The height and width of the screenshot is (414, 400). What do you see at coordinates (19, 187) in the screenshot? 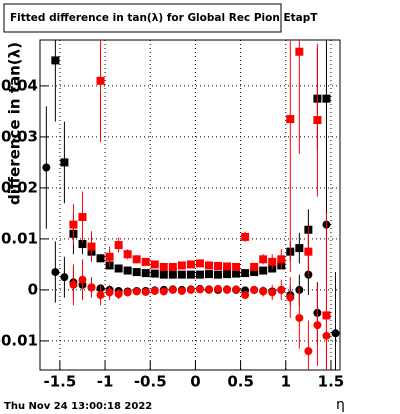
I see `y-tick-label: 0.02` at bounding box center [19, 187].